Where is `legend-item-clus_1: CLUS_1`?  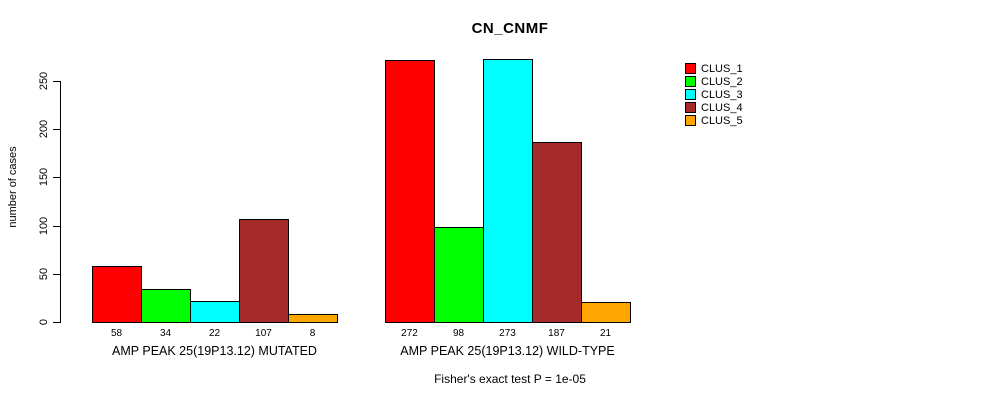 legend-item-clus_1: CLUS_1 is located at coordinates (714, 68).